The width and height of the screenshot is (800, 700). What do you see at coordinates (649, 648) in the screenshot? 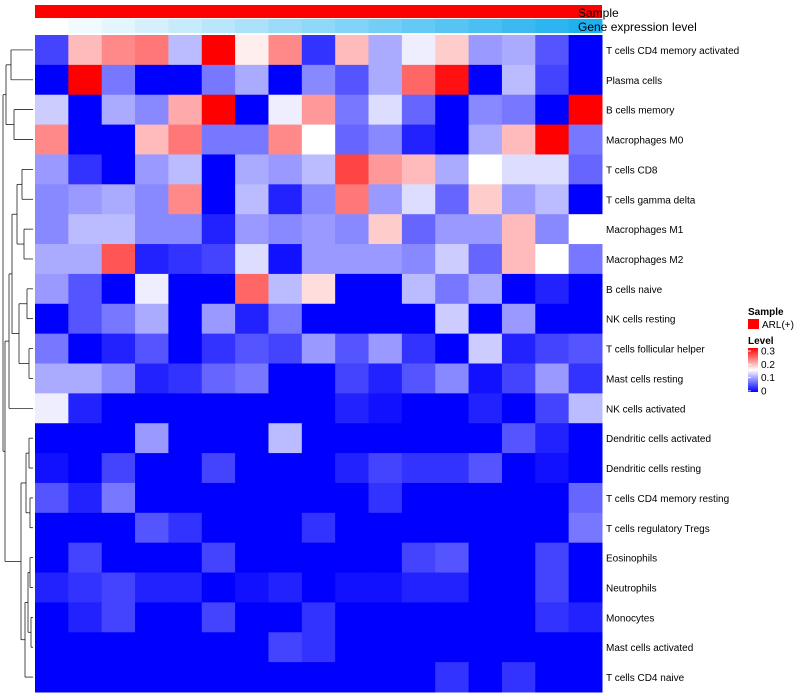
I see `row-label: Mast cells activated` at bounding box center [649, 648].